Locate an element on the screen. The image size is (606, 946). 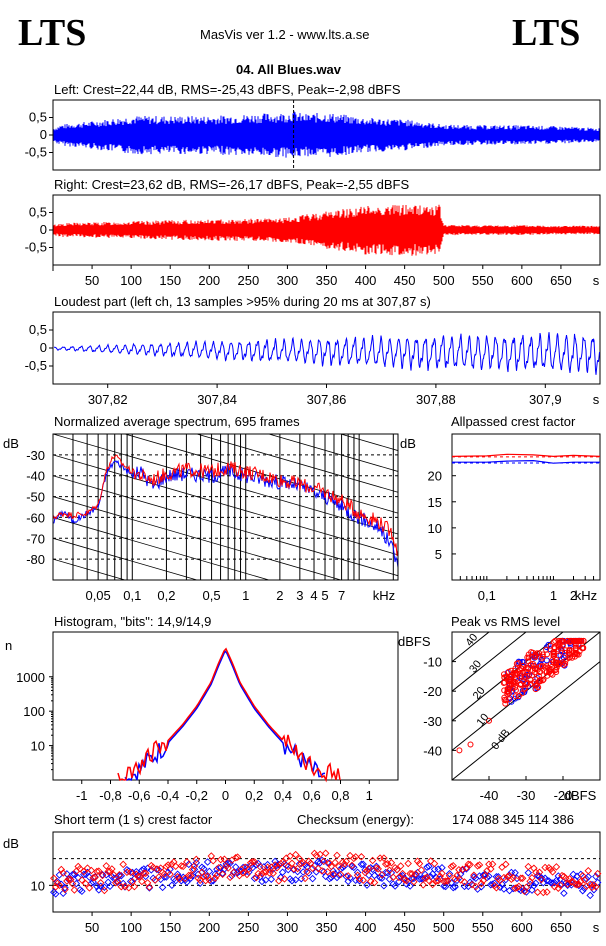
crest-trace-left is located at coordinates (526, 461).